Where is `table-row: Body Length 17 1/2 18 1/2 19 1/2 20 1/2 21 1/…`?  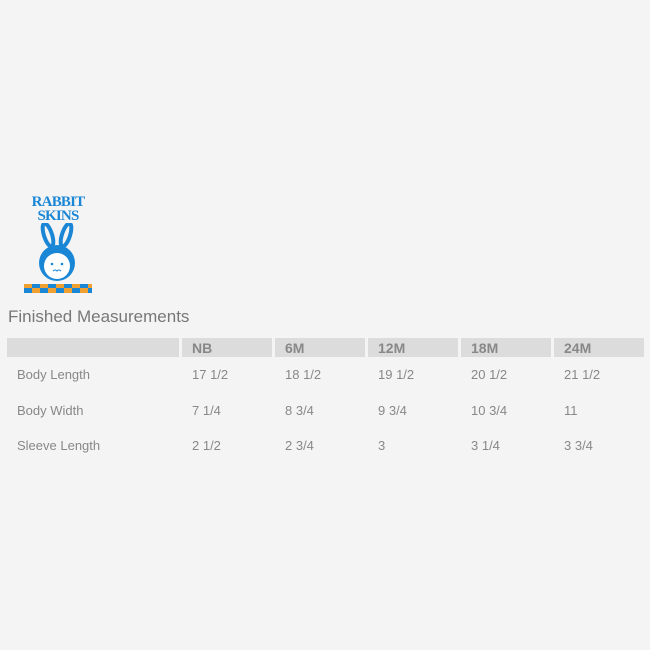 table-row: Body Length 17 1/2 18 1/2 19 1/2 20 1/2 21 1/… is located at coordinates (325, 375).